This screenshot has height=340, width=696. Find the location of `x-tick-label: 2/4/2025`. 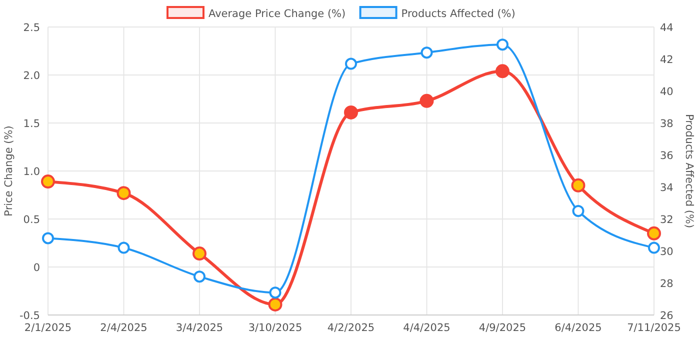

x-tick-label: 2/4/2025 is located at coordinates (124, 328).